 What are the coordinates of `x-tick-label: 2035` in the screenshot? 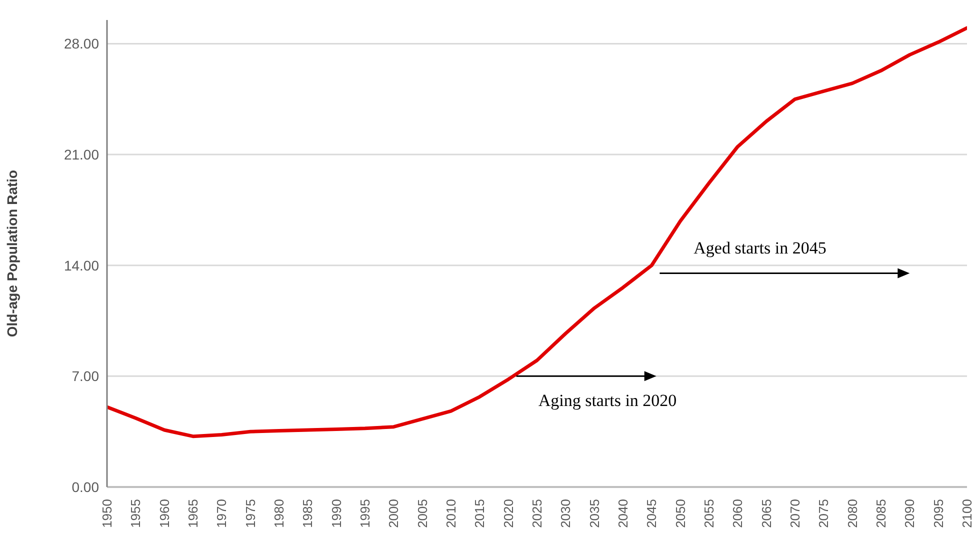 It's located at (594, 513).